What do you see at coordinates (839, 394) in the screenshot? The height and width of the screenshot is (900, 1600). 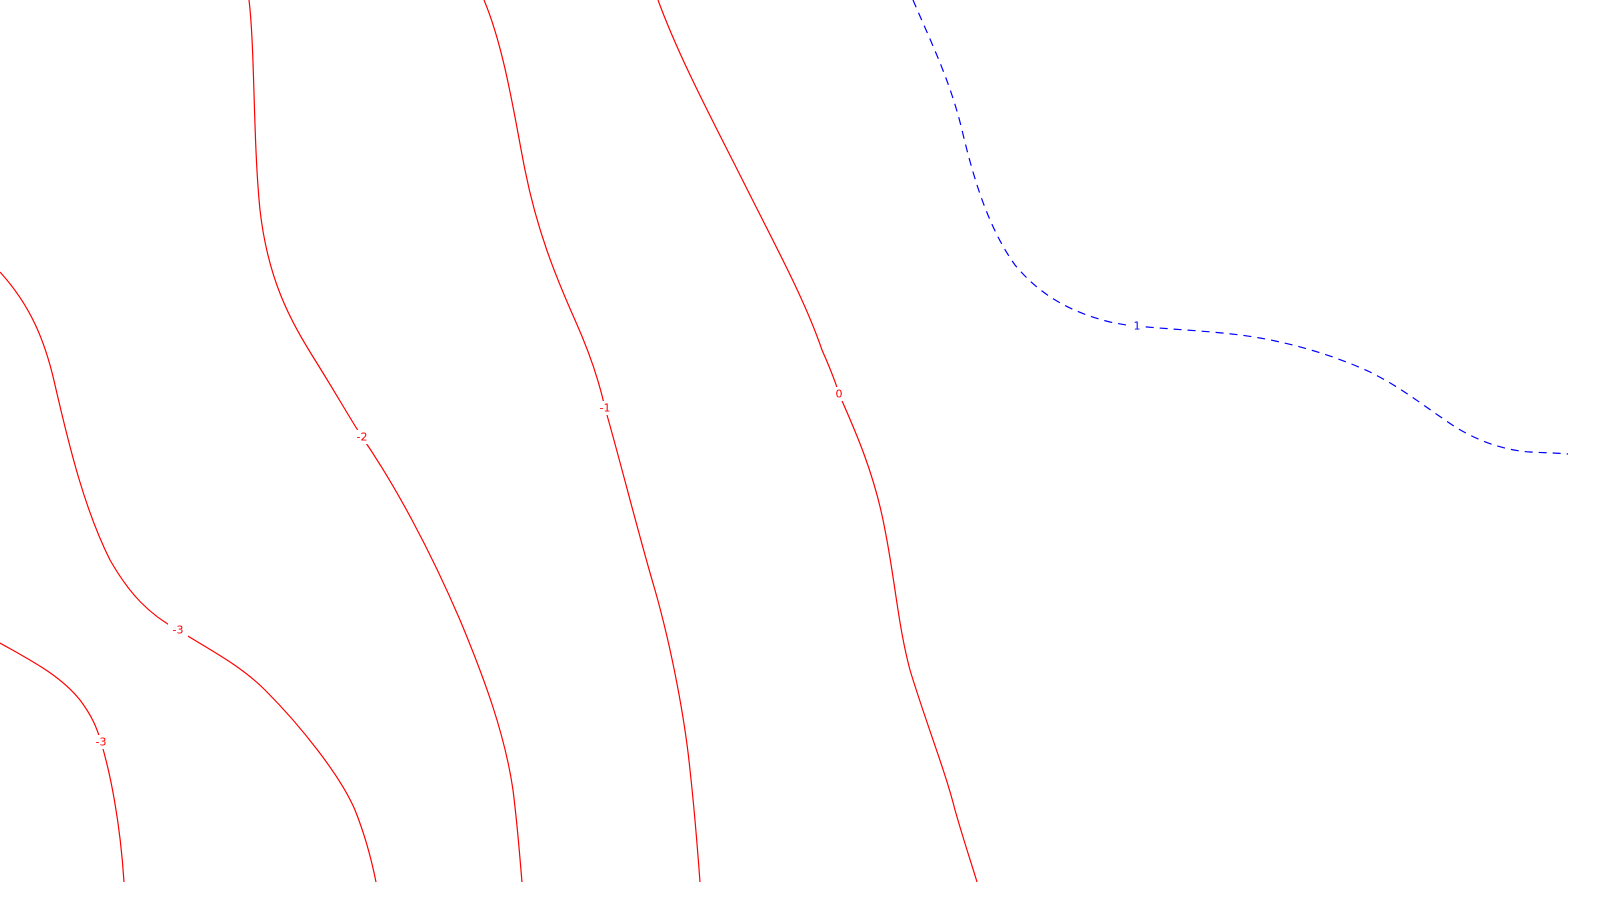 I see `contour-label-0: 0` at bounding box center [839, 394].